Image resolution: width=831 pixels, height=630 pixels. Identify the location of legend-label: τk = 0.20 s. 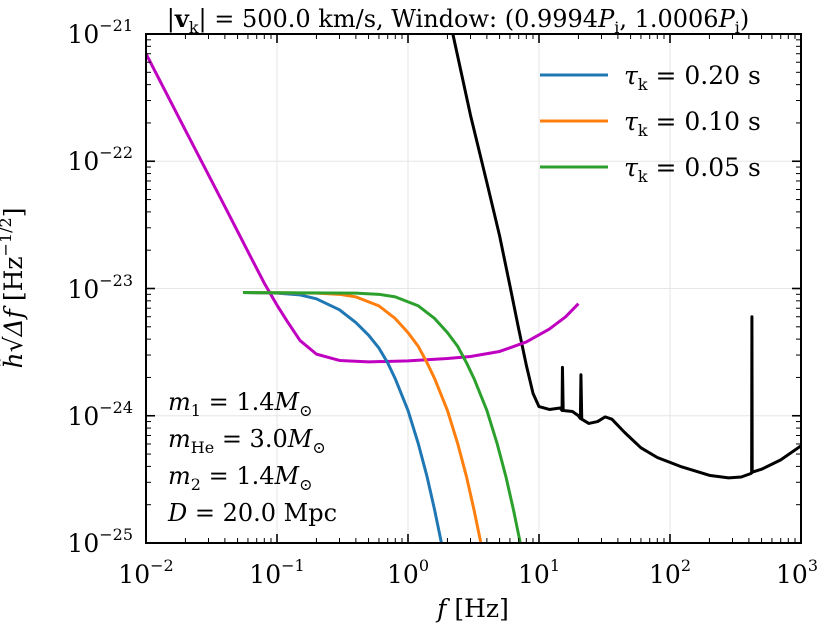
(692, 77).